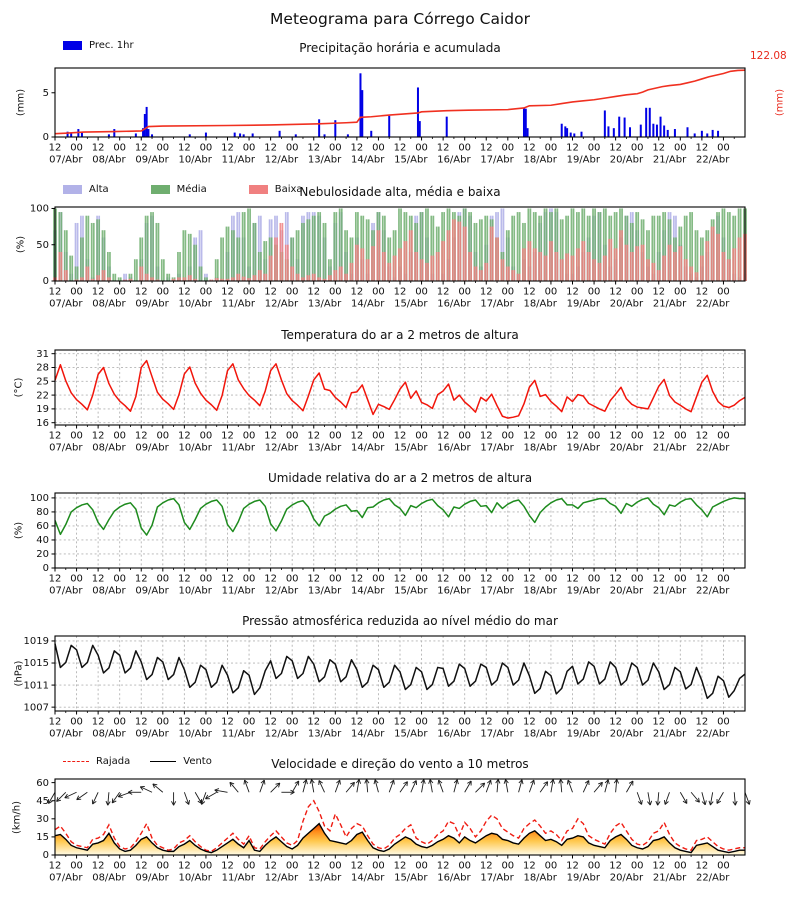  Describe the element at coordinates (400, 335) in the screenshot. I see `chart-title-temperature: Temperatura do ar a 2 metros de altura` at that location.